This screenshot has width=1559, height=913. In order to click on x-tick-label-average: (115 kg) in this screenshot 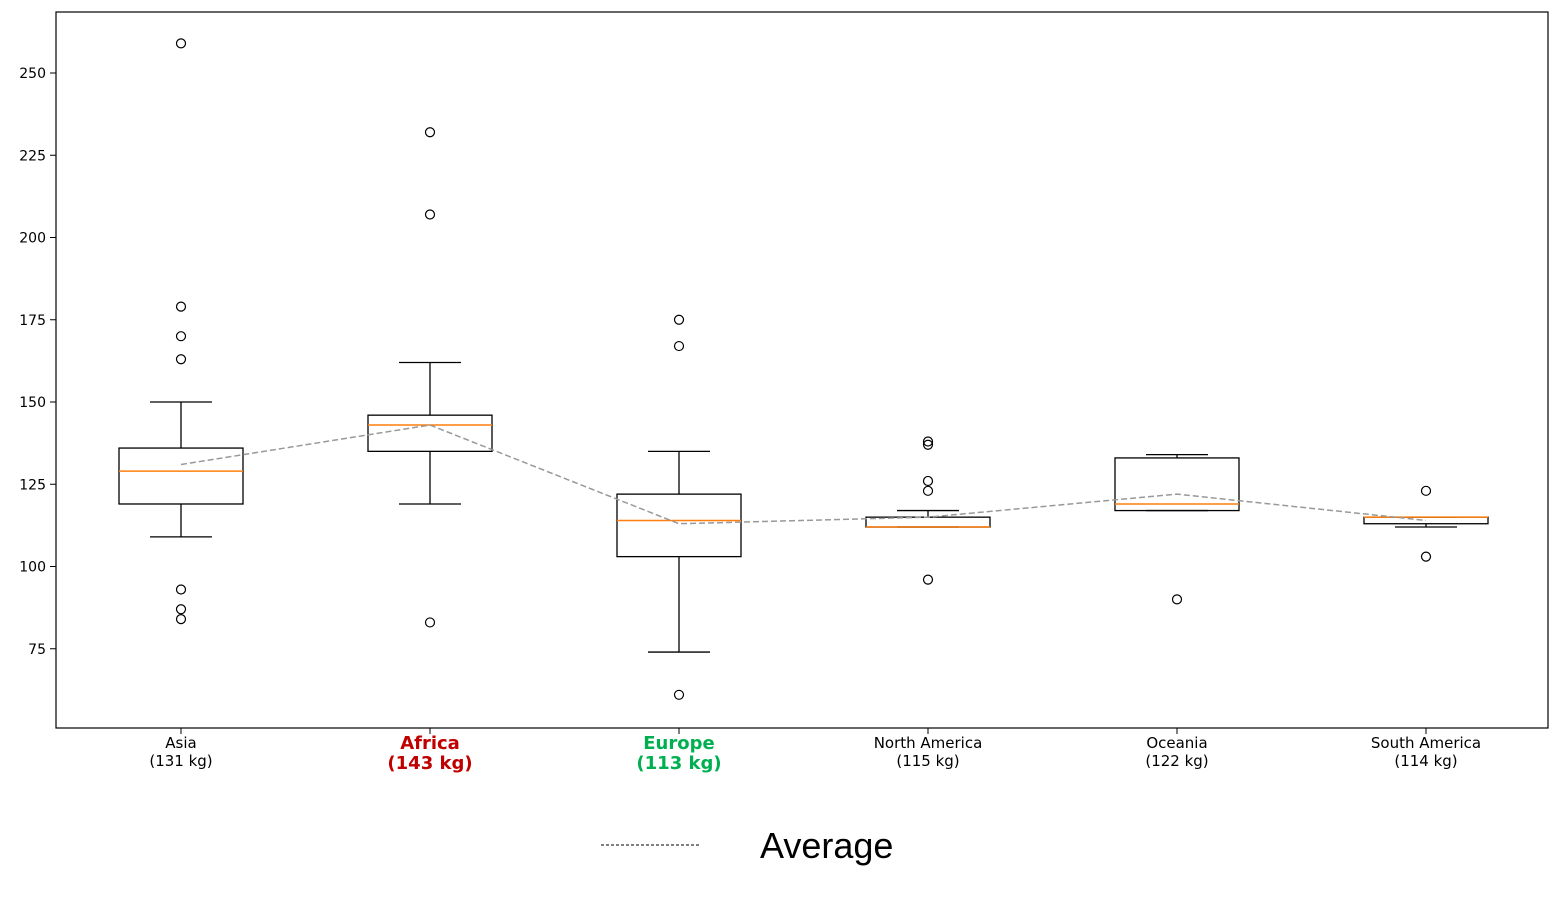, I will do `click(927, 761)`.